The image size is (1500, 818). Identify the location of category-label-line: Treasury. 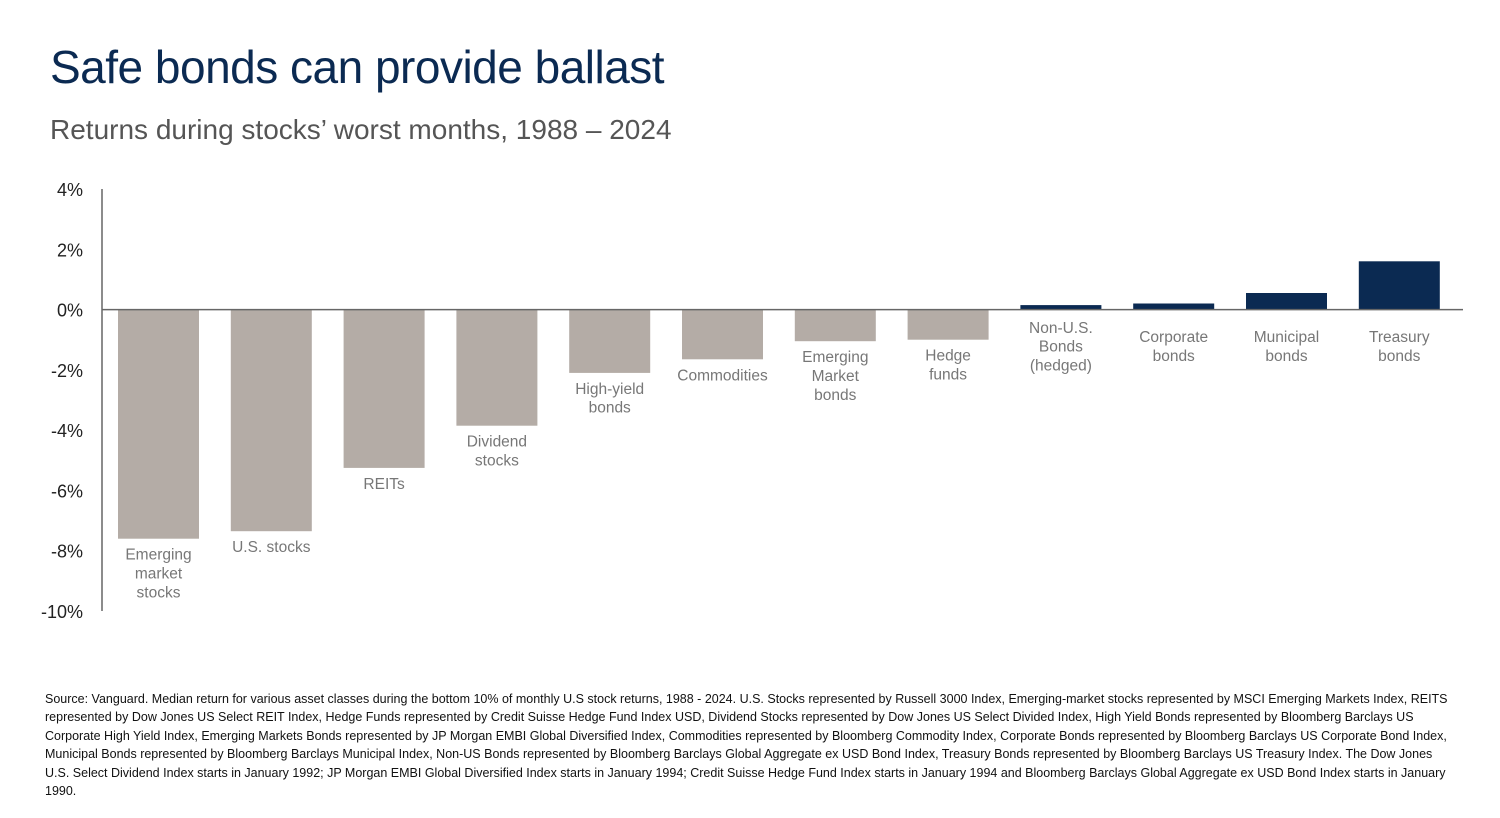
(1399, 337).